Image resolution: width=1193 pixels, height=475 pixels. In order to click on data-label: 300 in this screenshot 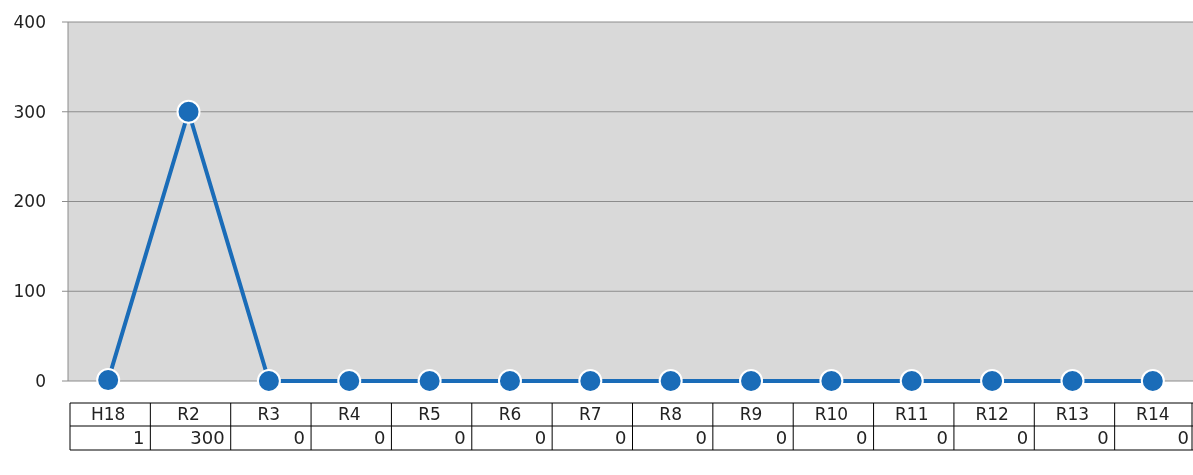, I will do `click(207, 438)`.